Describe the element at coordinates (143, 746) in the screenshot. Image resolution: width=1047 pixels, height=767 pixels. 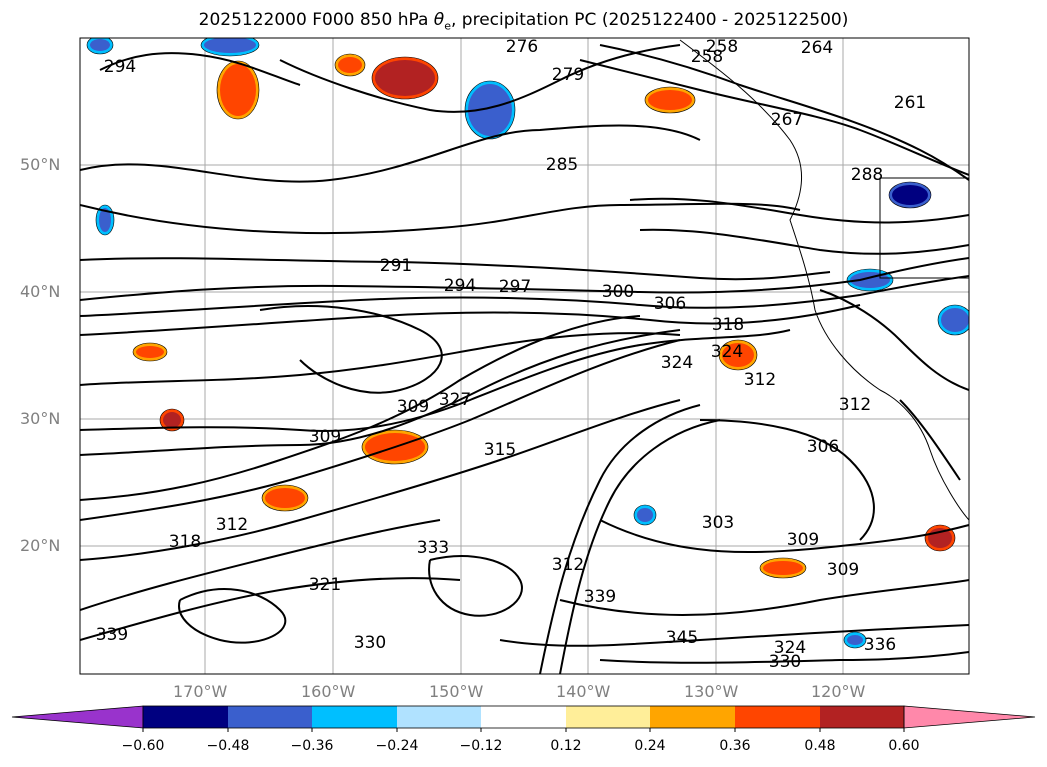
I see `colorbar-tick-label: −0.60` at that location.